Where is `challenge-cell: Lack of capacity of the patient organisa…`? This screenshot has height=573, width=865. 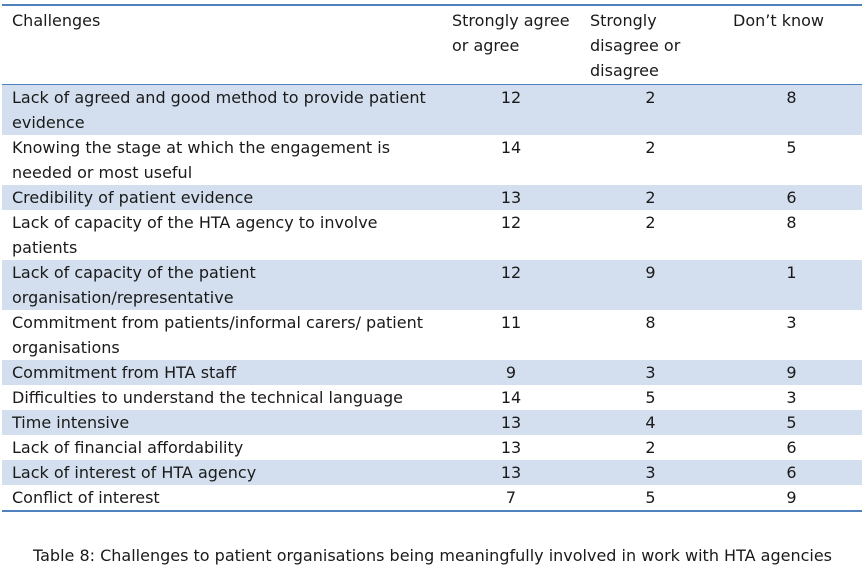 challenge-cell: Lack of capacity of the patient organisa… is located at coordinates (222, 285).